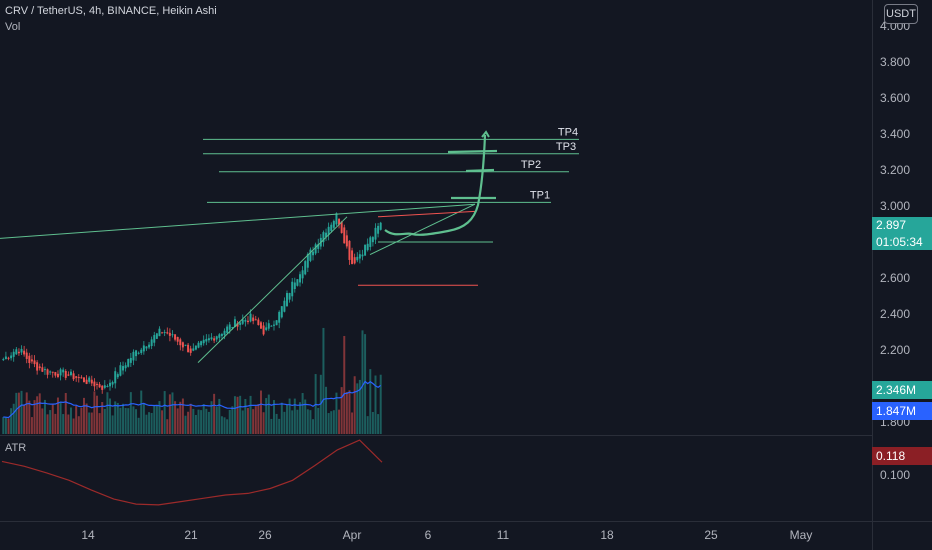  What do you see at coordinates (88, 535) in the screenshot?
I see `time-tick-label: 14` at bounding box center [88, 535].